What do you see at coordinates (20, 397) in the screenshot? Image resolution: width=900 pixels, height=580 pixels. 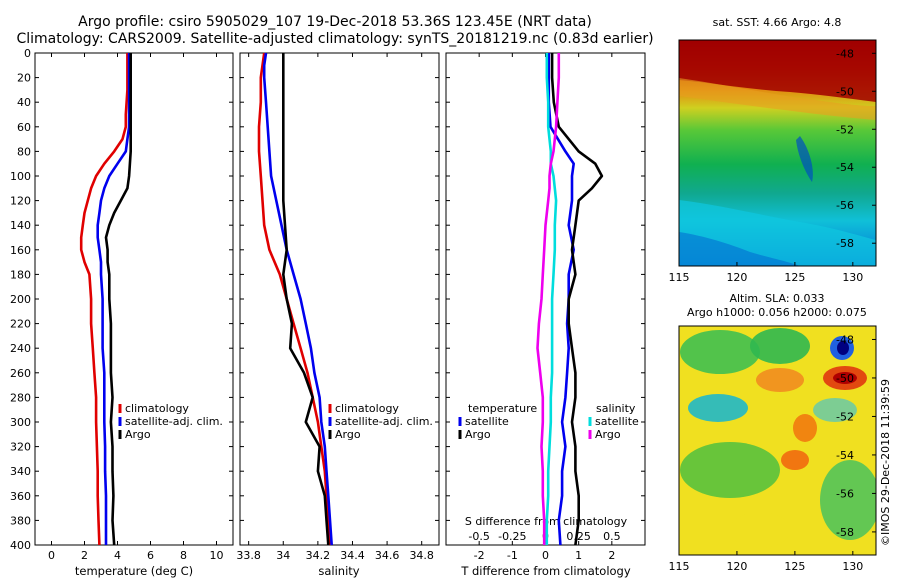 I see `y-tick-label: 280` at bounding box center [20, 397].